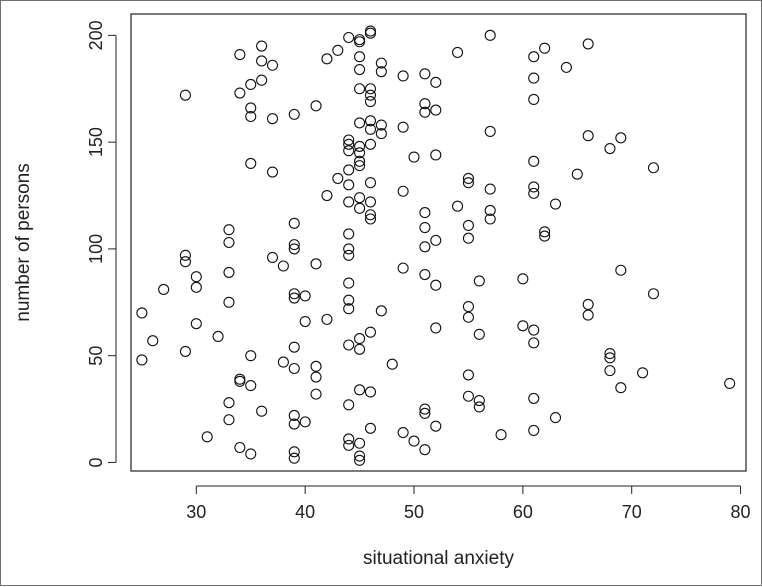 The height and width of the screenshot is (587, 762). I want to click on y-axis-title: number of persons, so click(23, 242).